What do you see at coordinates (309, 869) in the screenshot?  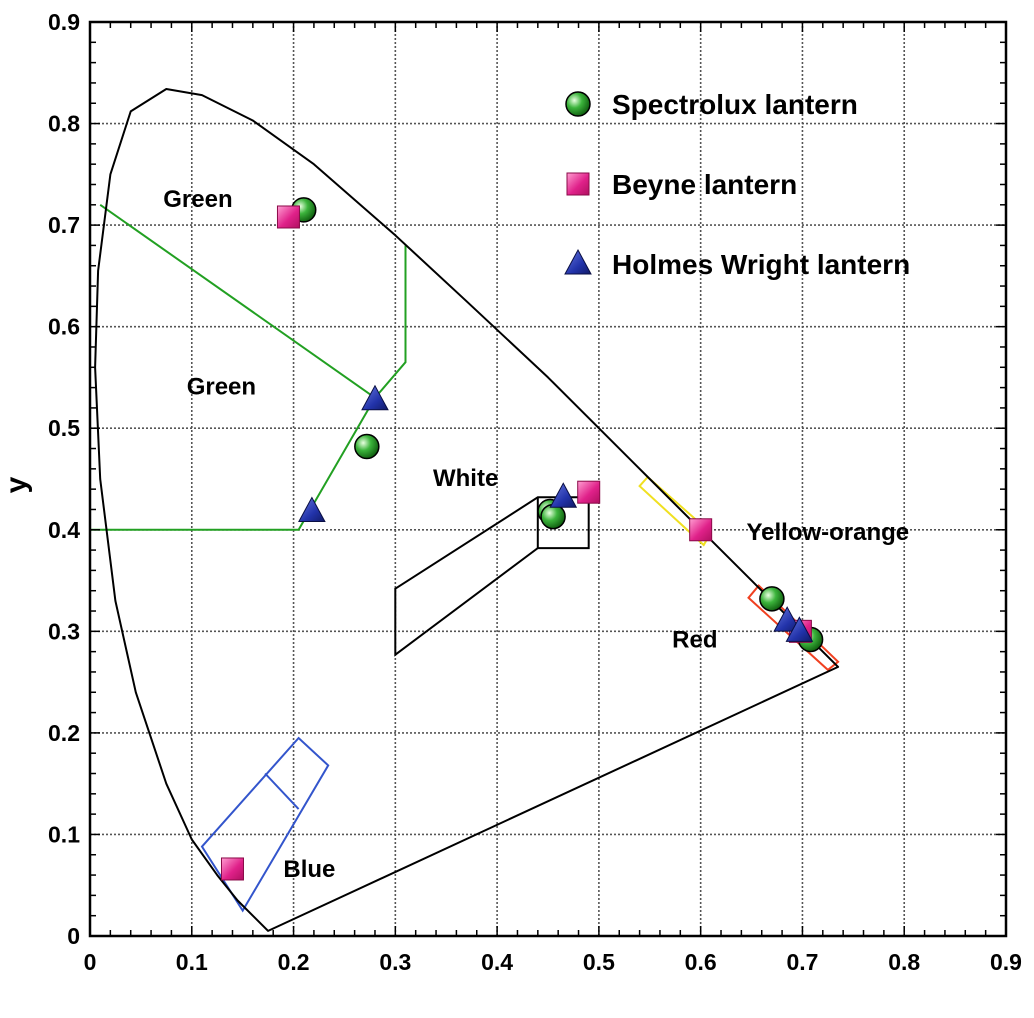 I see `annotation-blue: Blue` at bounding box center [309, 869].